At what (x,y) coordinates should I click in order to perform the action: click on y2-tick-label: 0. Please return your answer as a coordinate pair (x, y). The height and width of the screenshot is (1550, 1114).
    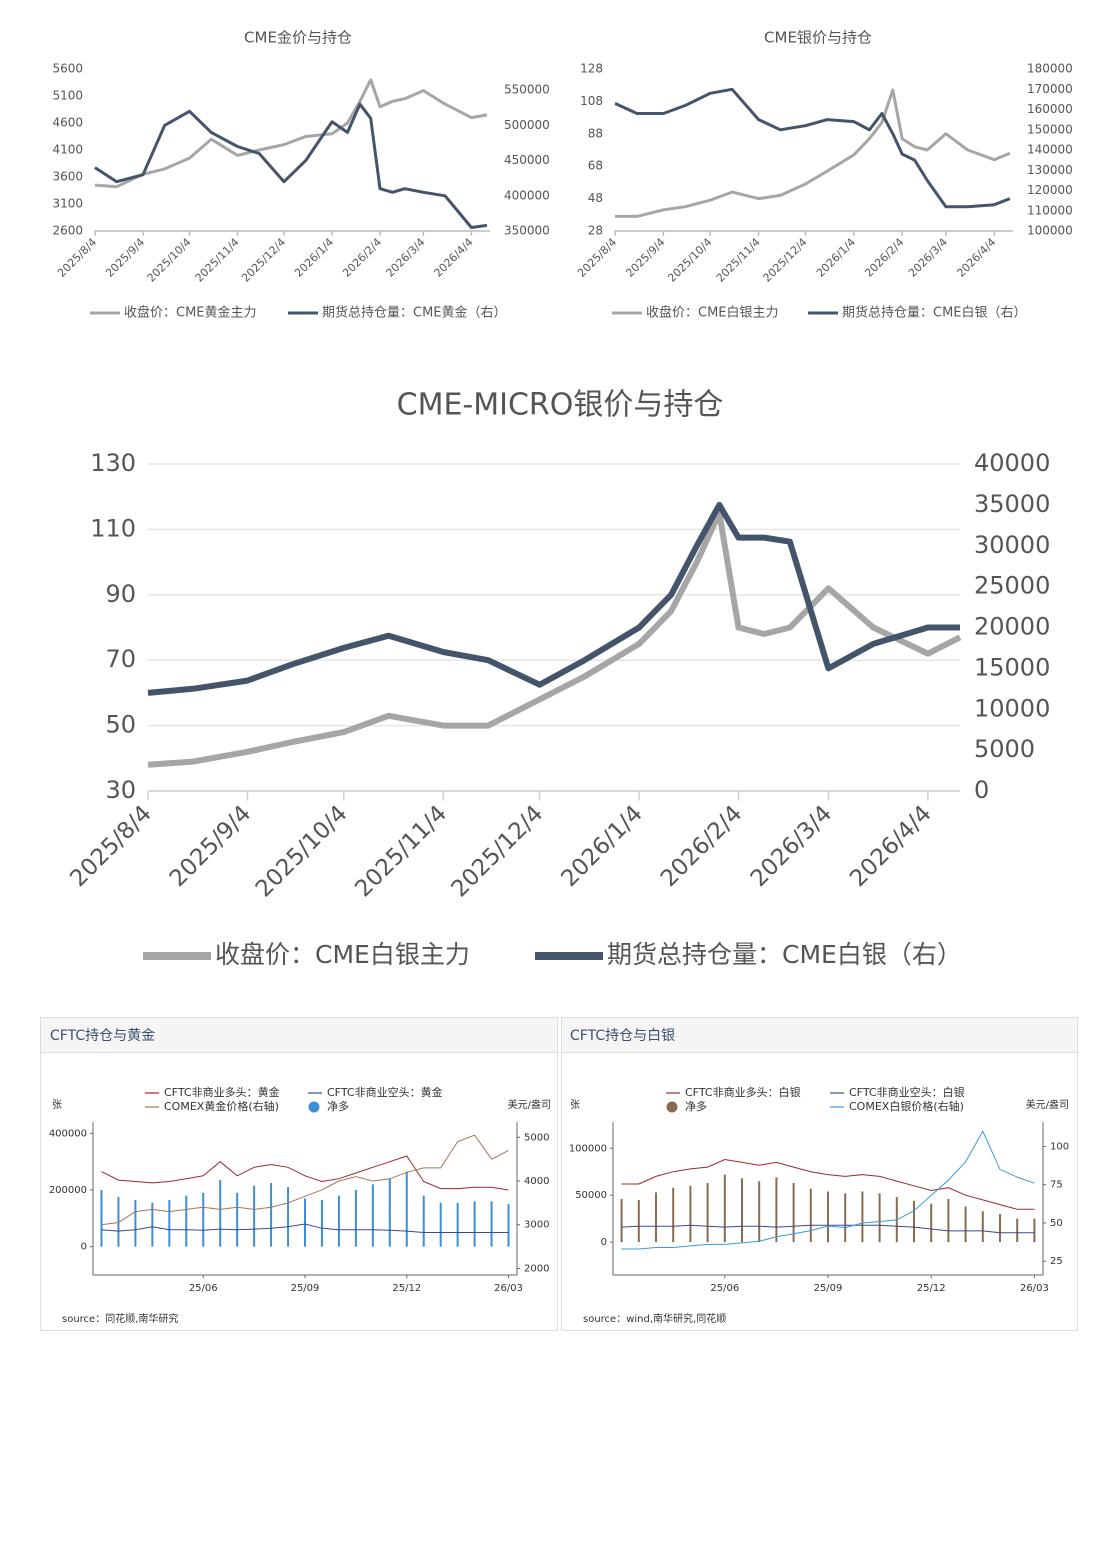
    Looking at the image, I should click on (981, 790).